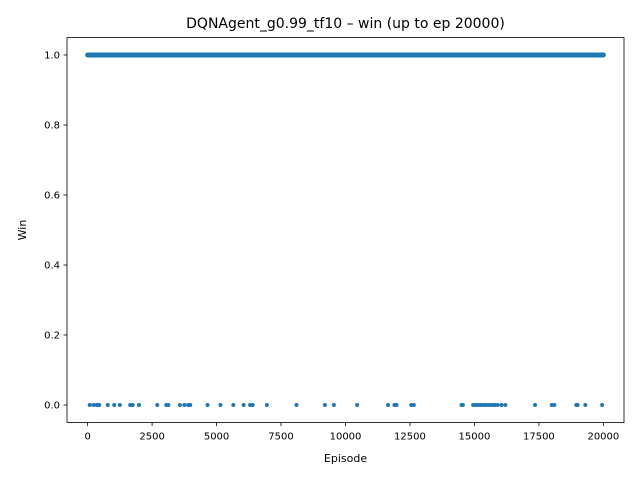 Image resolution: width=640 pixels, height=480 pixels. What do you see at coordinates (52, 266) in the screenshot?
I see `y-tick-label: 0.4` at bounding box center [52, 266].